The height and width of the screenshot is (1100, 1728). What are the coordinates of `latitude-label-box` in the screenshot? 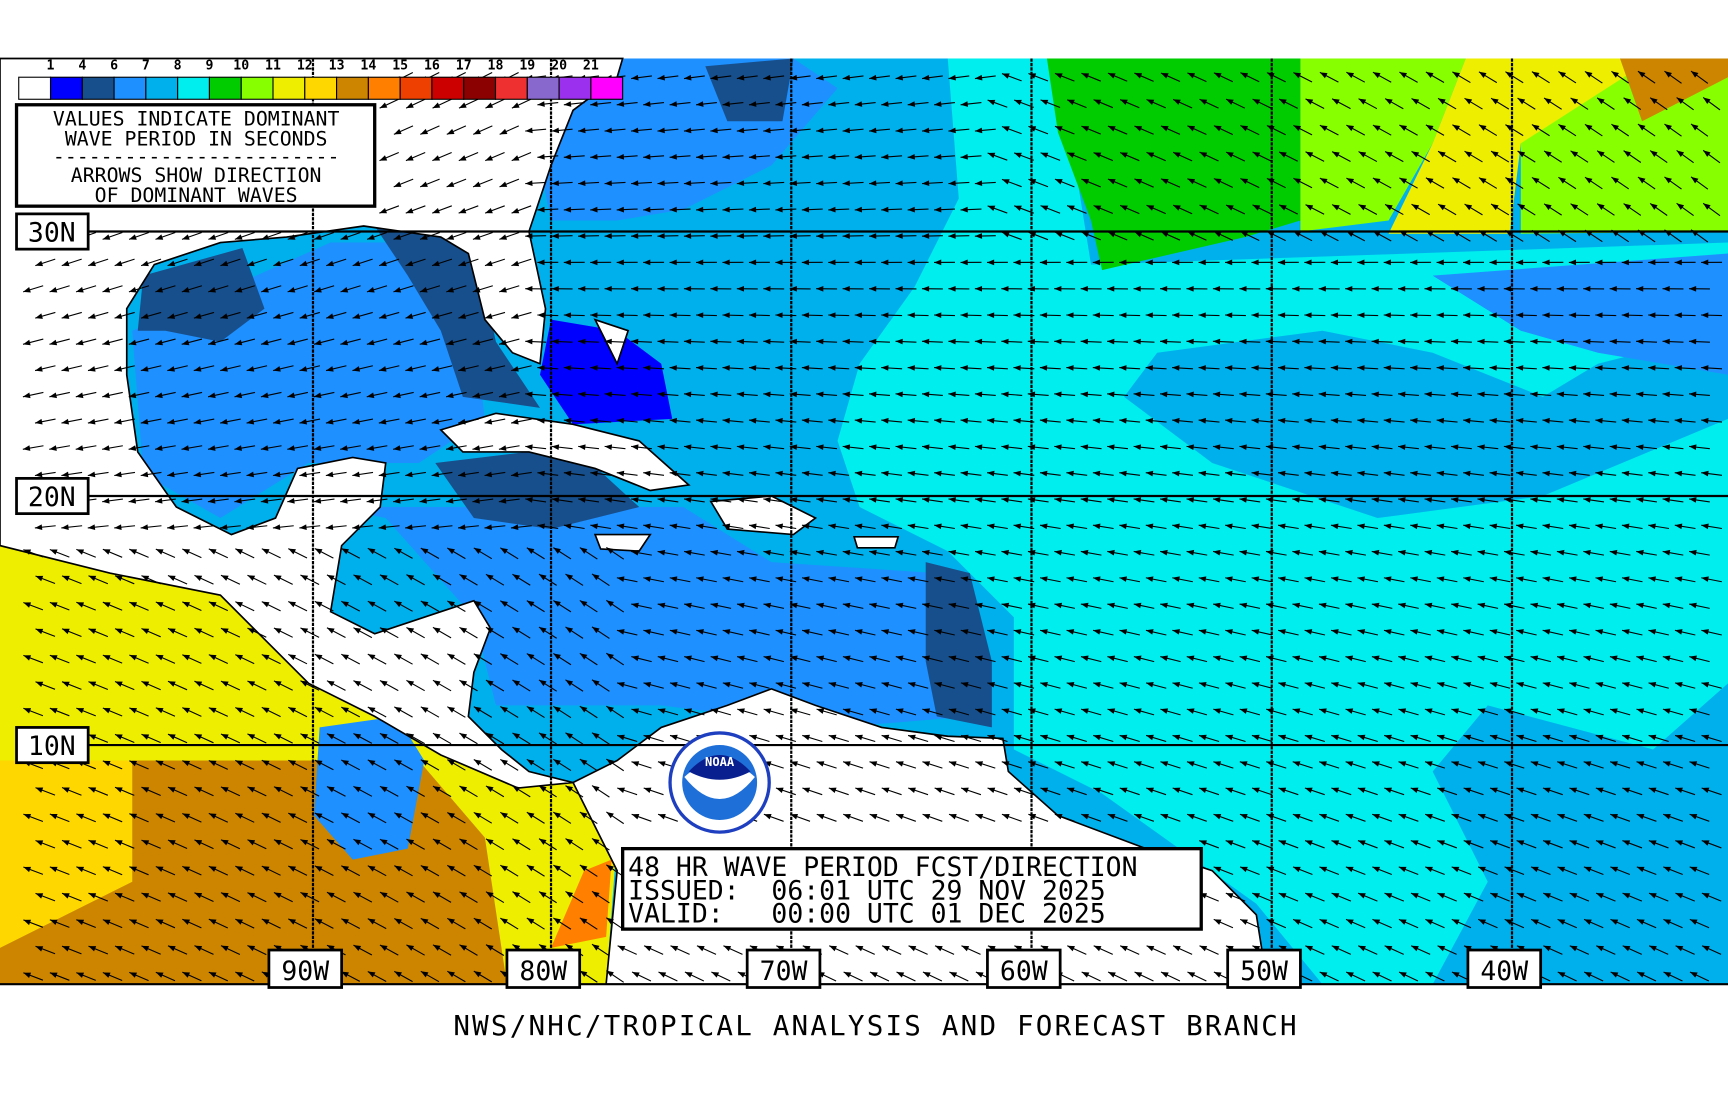 It's located at (52, 231).